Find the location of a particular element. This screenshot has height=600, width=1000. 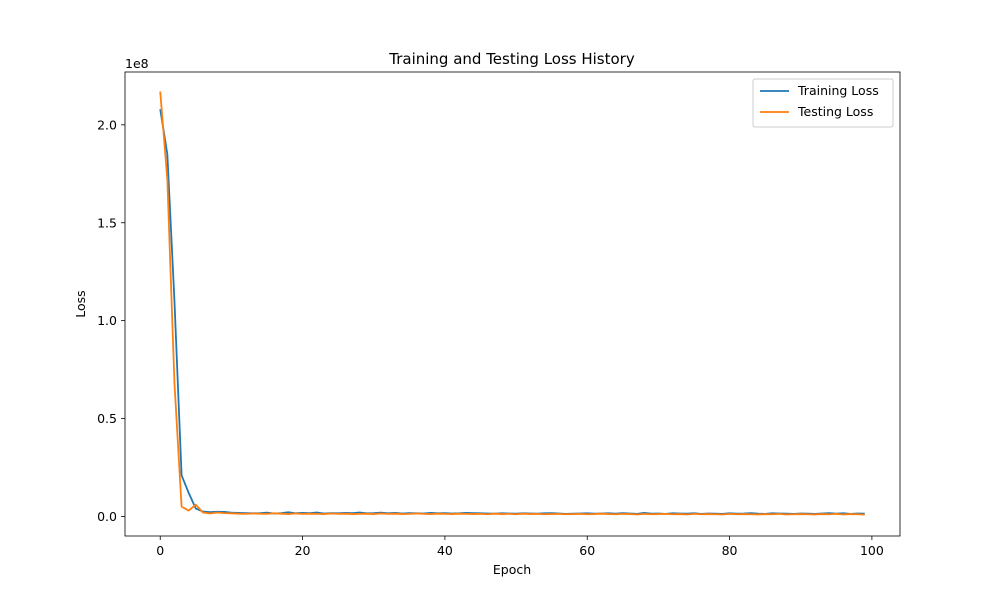

y-axis-offset-label: 1e8 is located at coordinates (137, 63).